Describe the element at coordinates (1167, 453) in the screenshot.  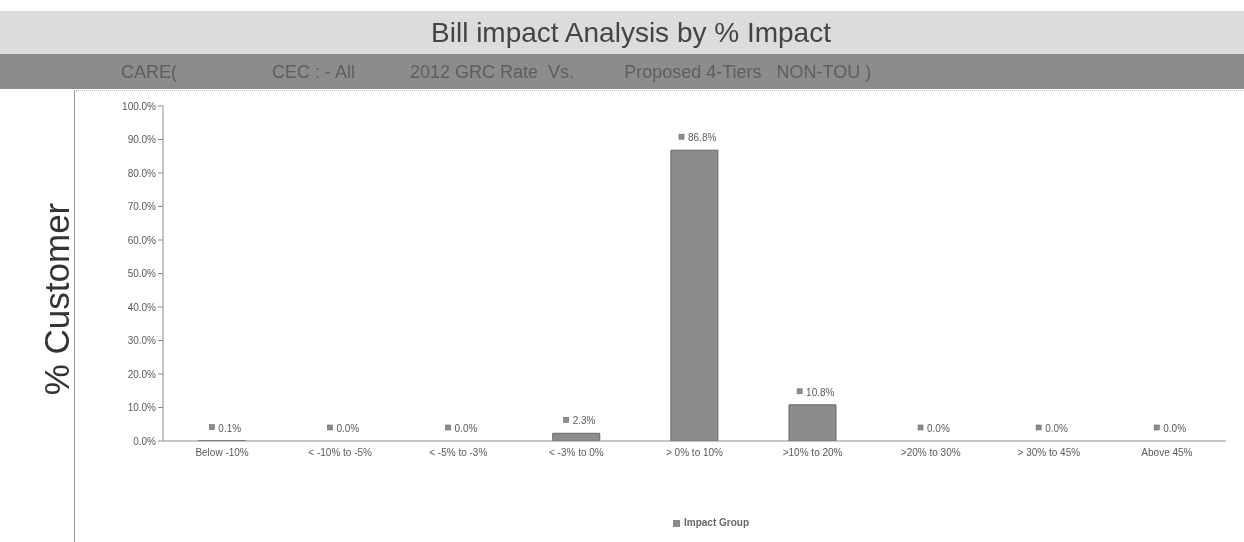
I see `x-tick-label: Above 45%` at that location.